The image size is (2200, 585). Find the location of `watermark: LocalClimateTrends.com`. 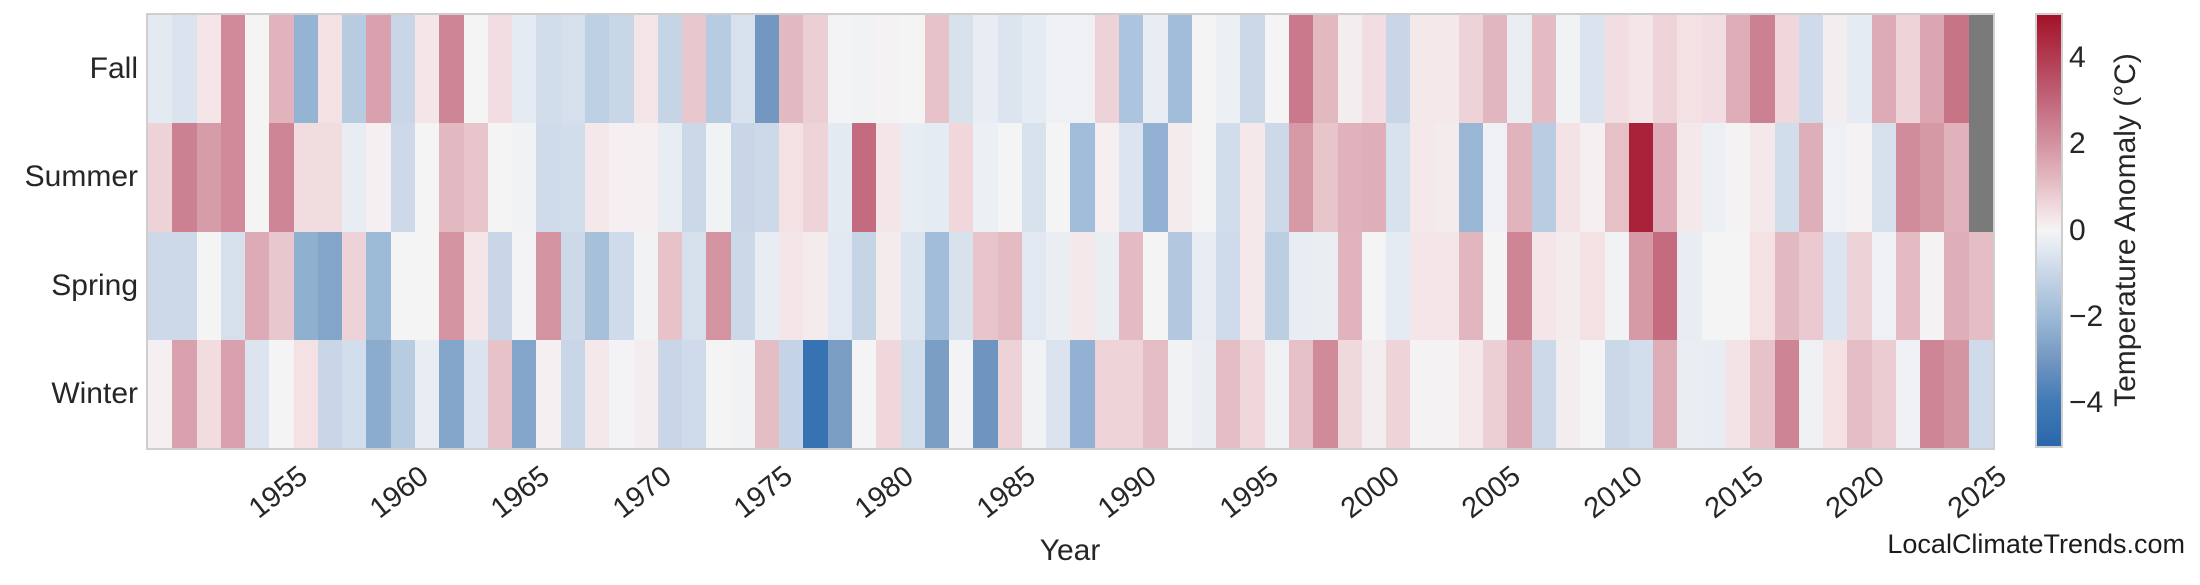

watermark: LocalClimateTrends.com is located at coordinates (2036, 544).